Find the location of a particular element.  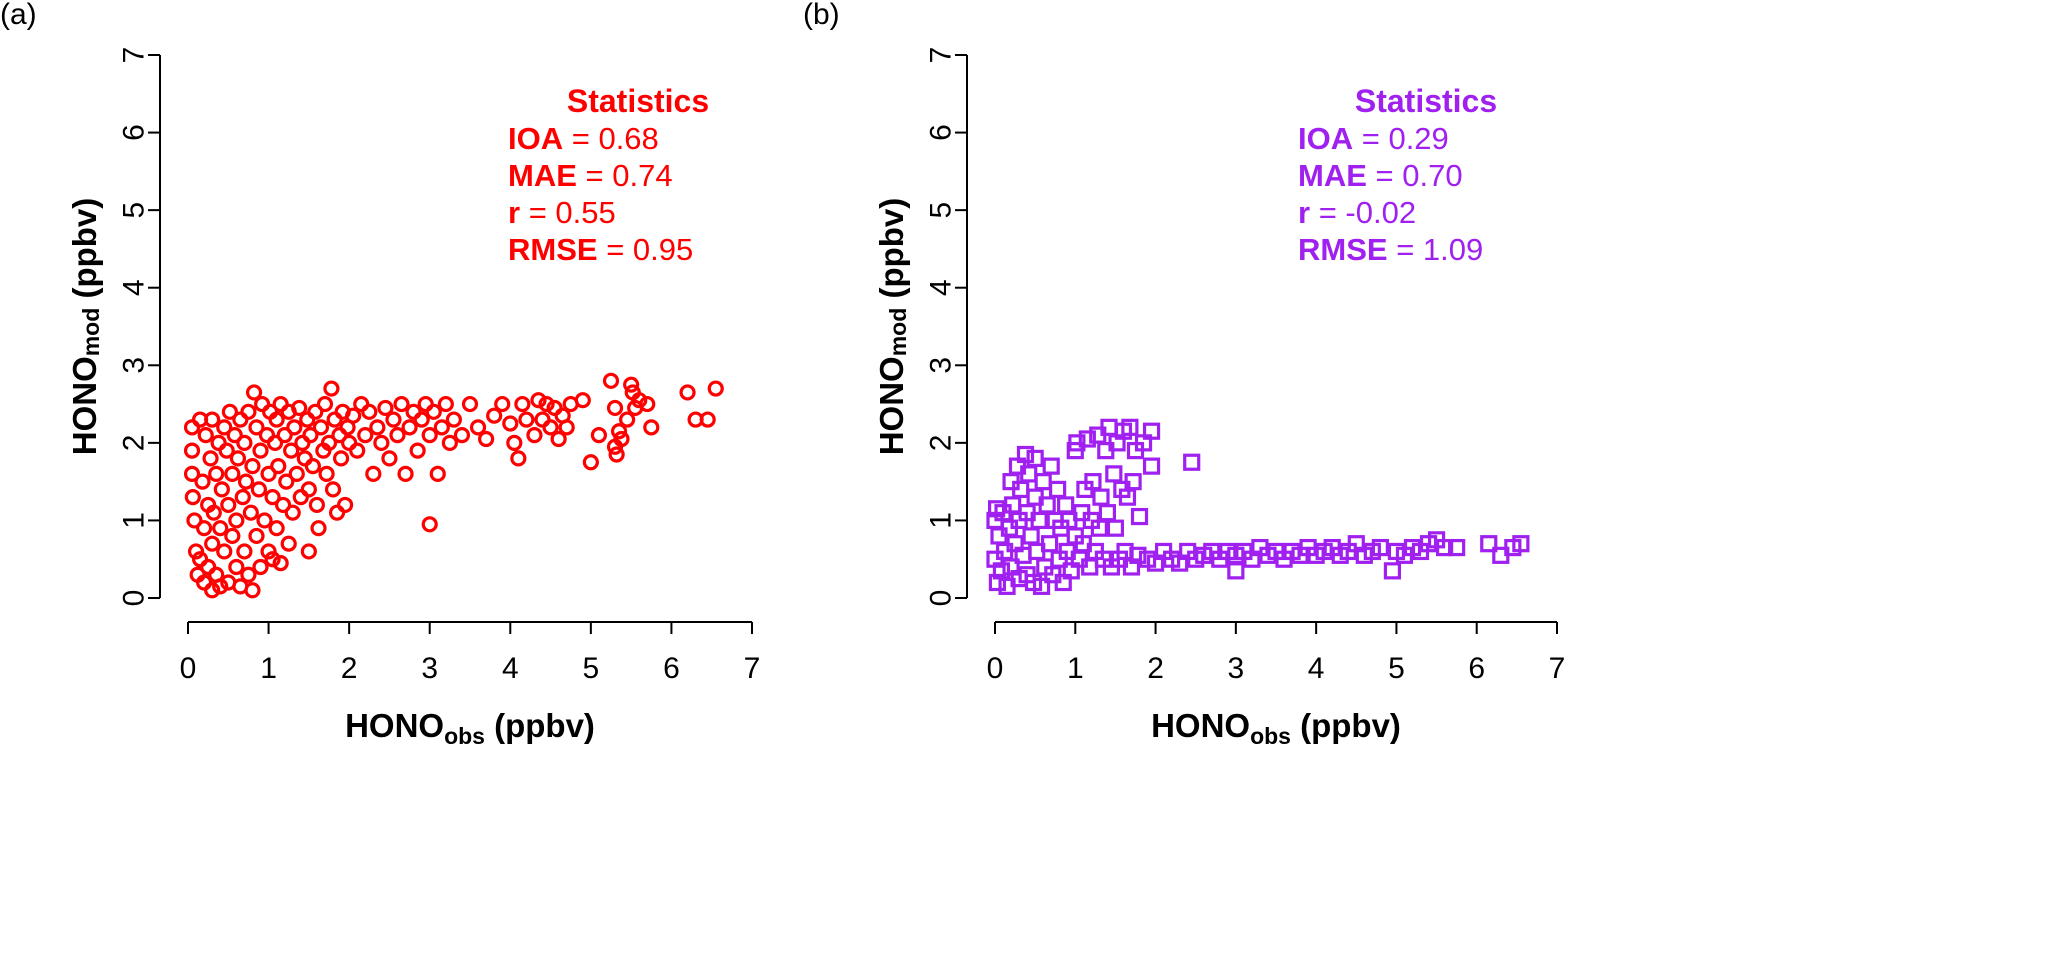

stats-row-ioa: IOA = 0.68 is located at coordinates (583, 138).